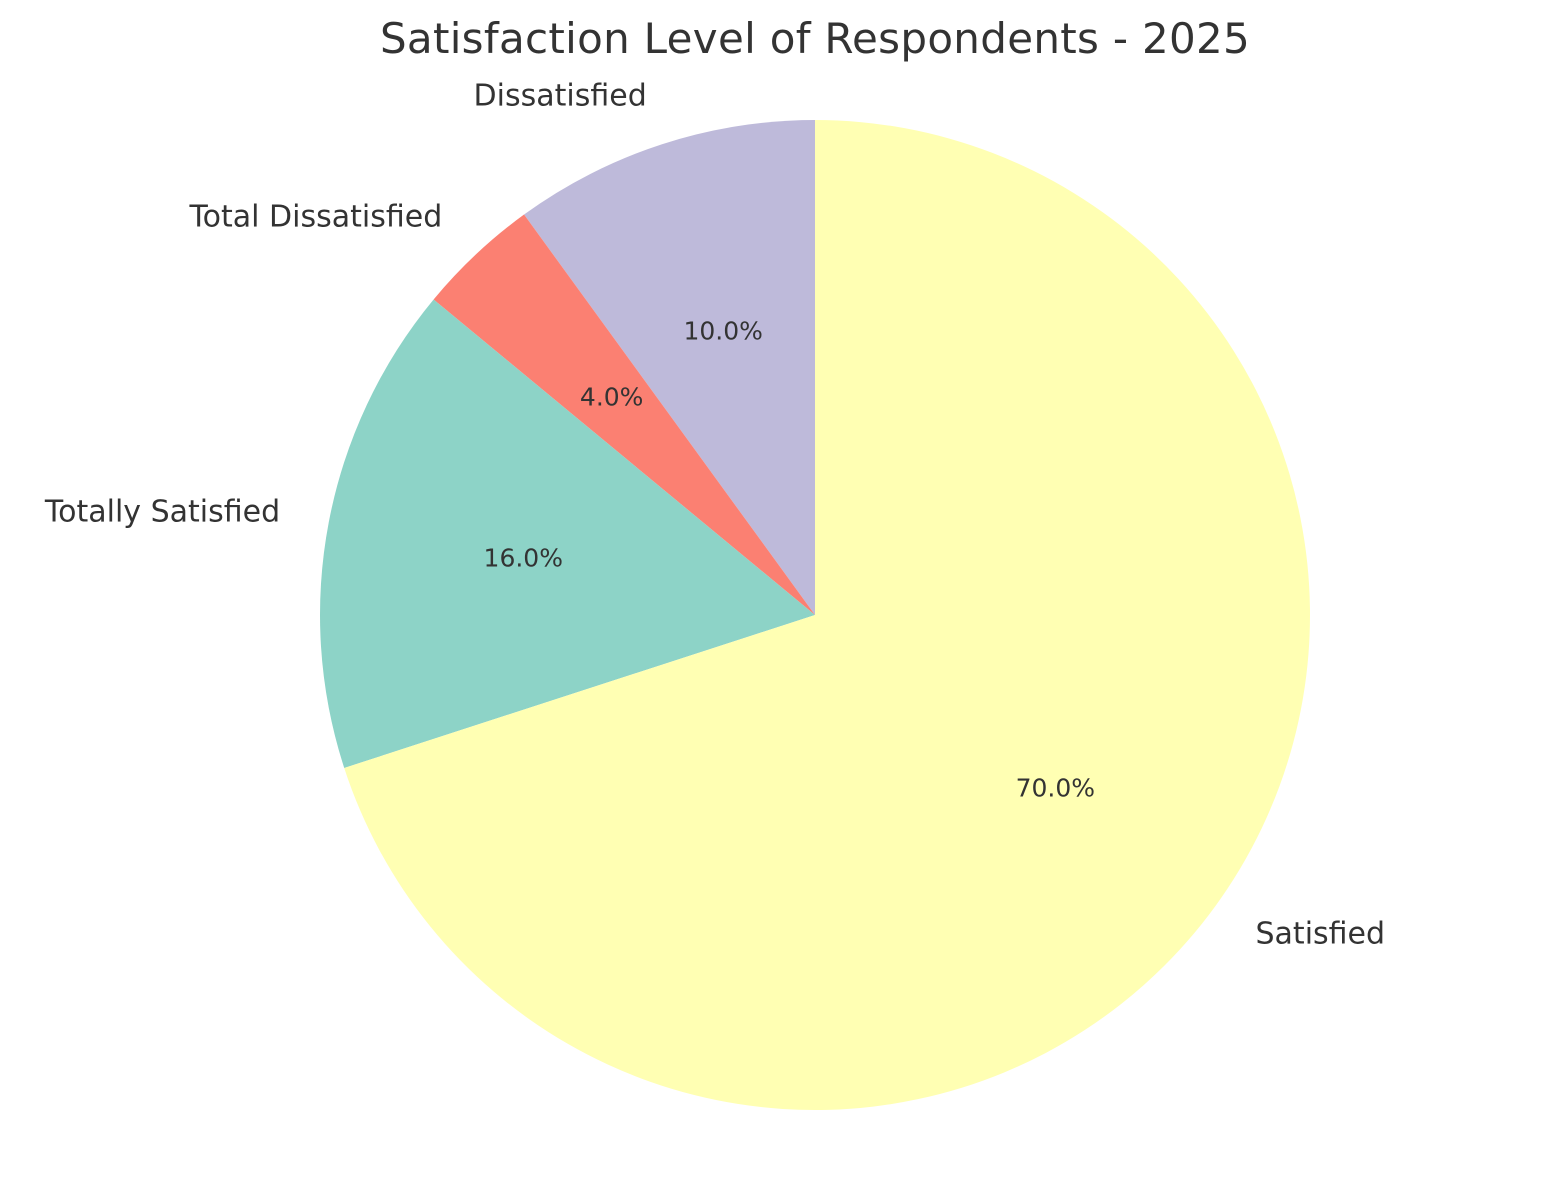 This screenshot has height=1180, width=1558. What do you see at coordinates (560, 96) in the screenshot?
I see `slice-label: Dissatisfied` at bounding box center [560, 96].